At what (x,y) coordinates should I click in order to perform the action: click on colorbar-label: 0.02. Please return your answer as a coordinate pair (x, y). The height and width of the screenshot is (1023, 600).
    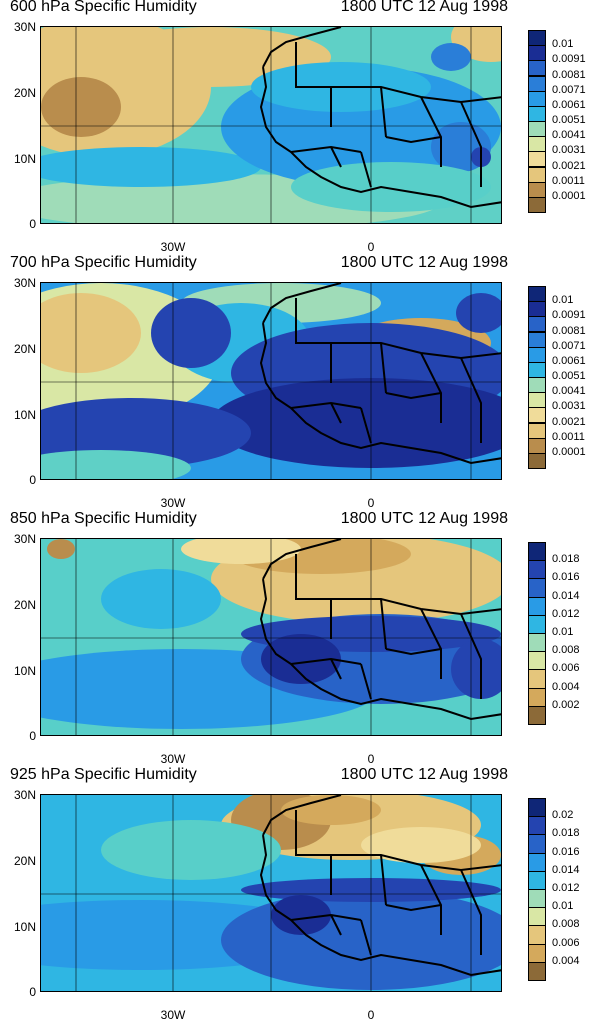
    Looking at the image, I should click on (563, 815).